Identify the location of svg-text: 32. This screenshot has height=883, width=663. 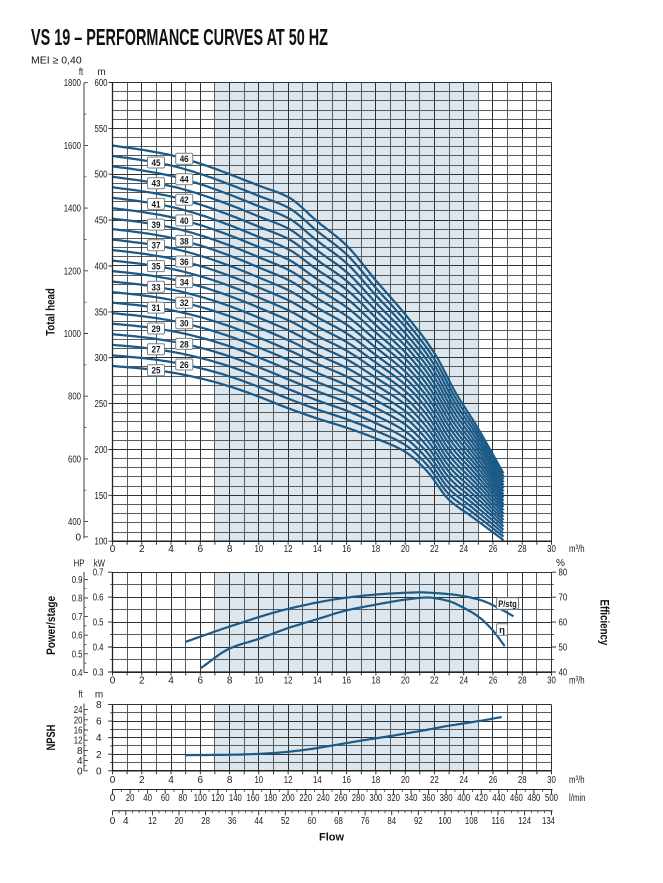
(184, 303).